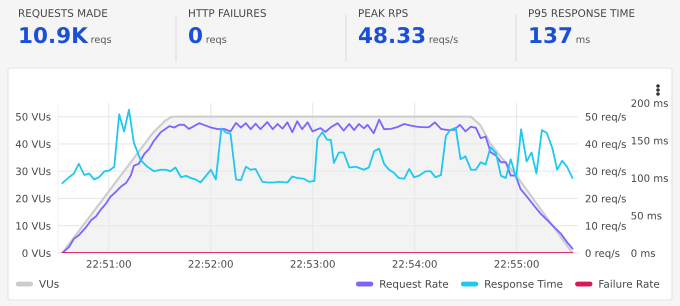 The height and width of the screenshot is (306, 680). What do you see at coordinates (606, 117) in the screenshot?
I see `y2-tick-label: 50 req/s` at bounding box center [606, 117].